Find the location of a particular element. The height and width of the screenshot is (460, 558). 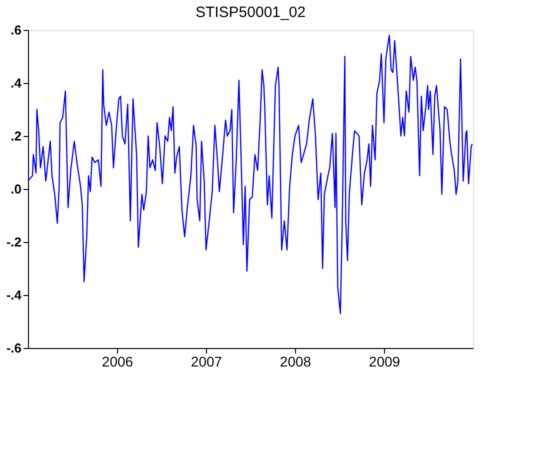

x-tick-label: 2009 is located at coordinates (384, 362).